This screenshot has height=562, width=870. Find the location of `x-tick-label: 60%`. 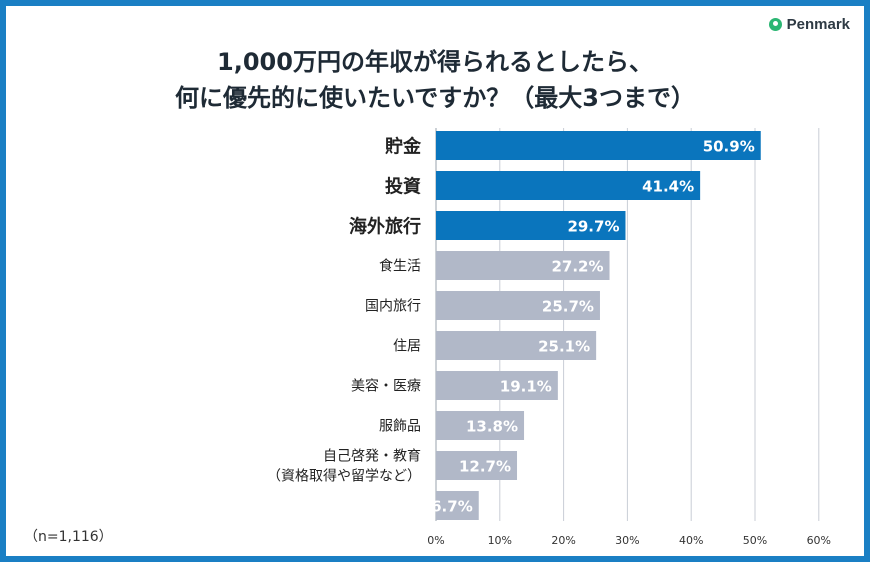

x-tick-label: 60% is located at coordinates (819, 540).